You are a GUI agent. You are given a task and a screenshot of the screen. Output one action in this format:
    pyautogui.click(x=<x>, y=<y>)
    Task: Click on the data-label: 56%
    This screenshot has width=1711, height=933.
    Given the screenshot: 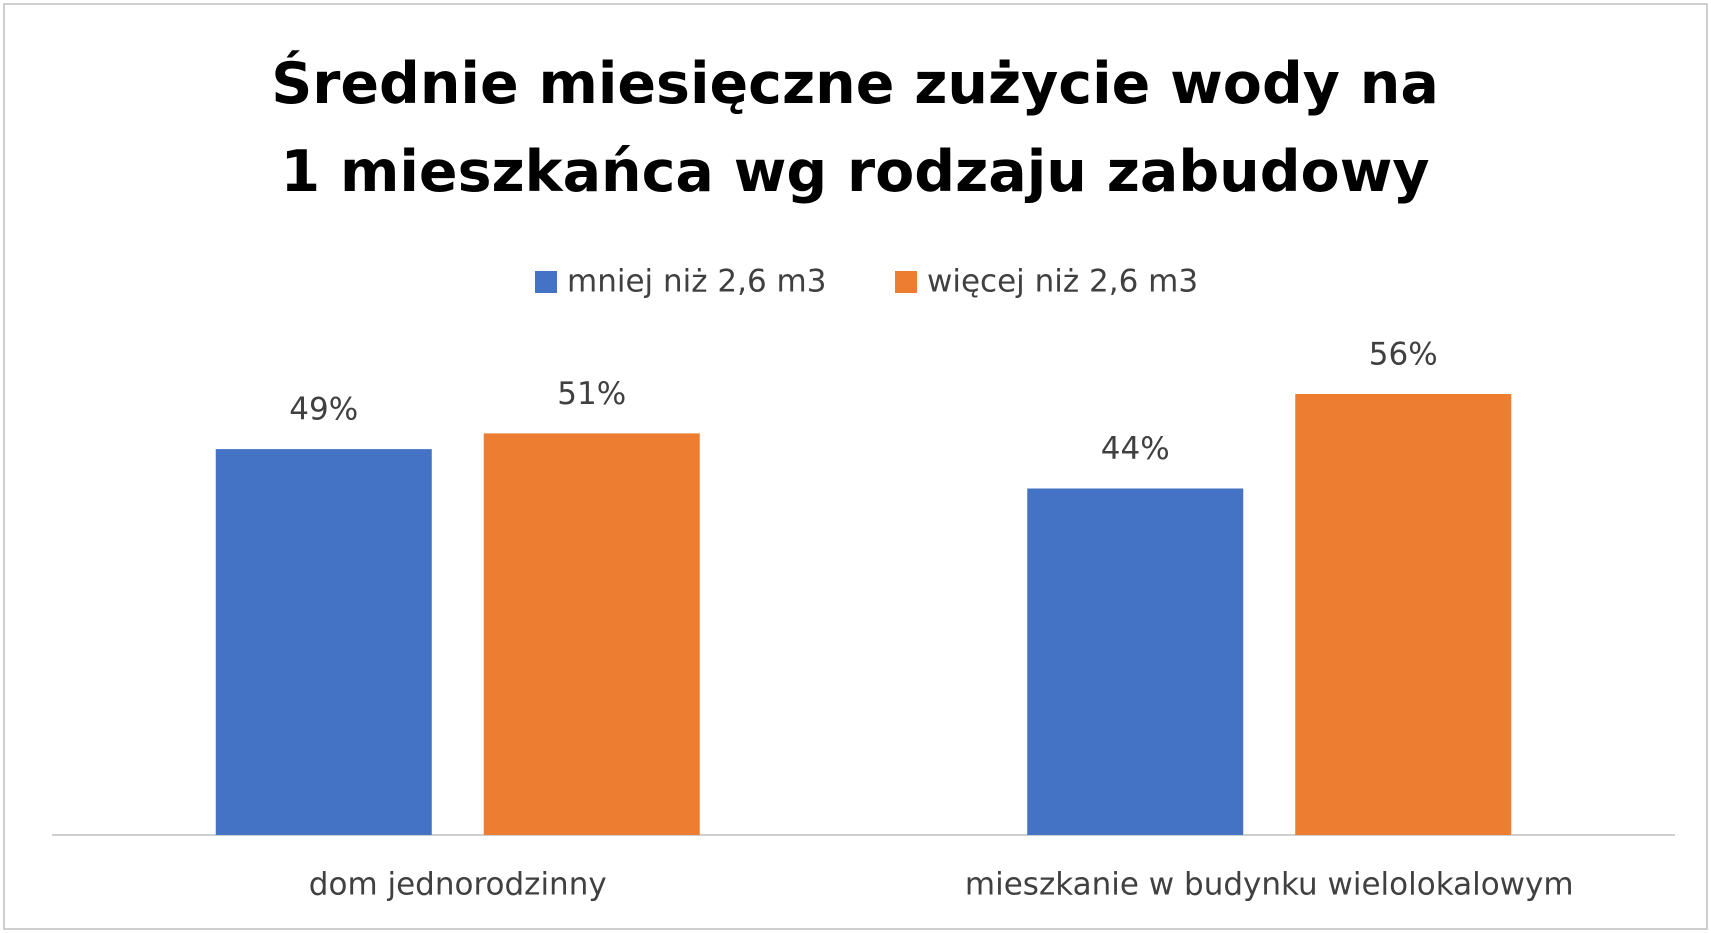 What is the action you would take?
    pyautogui.click(x=1403, y=355)
    